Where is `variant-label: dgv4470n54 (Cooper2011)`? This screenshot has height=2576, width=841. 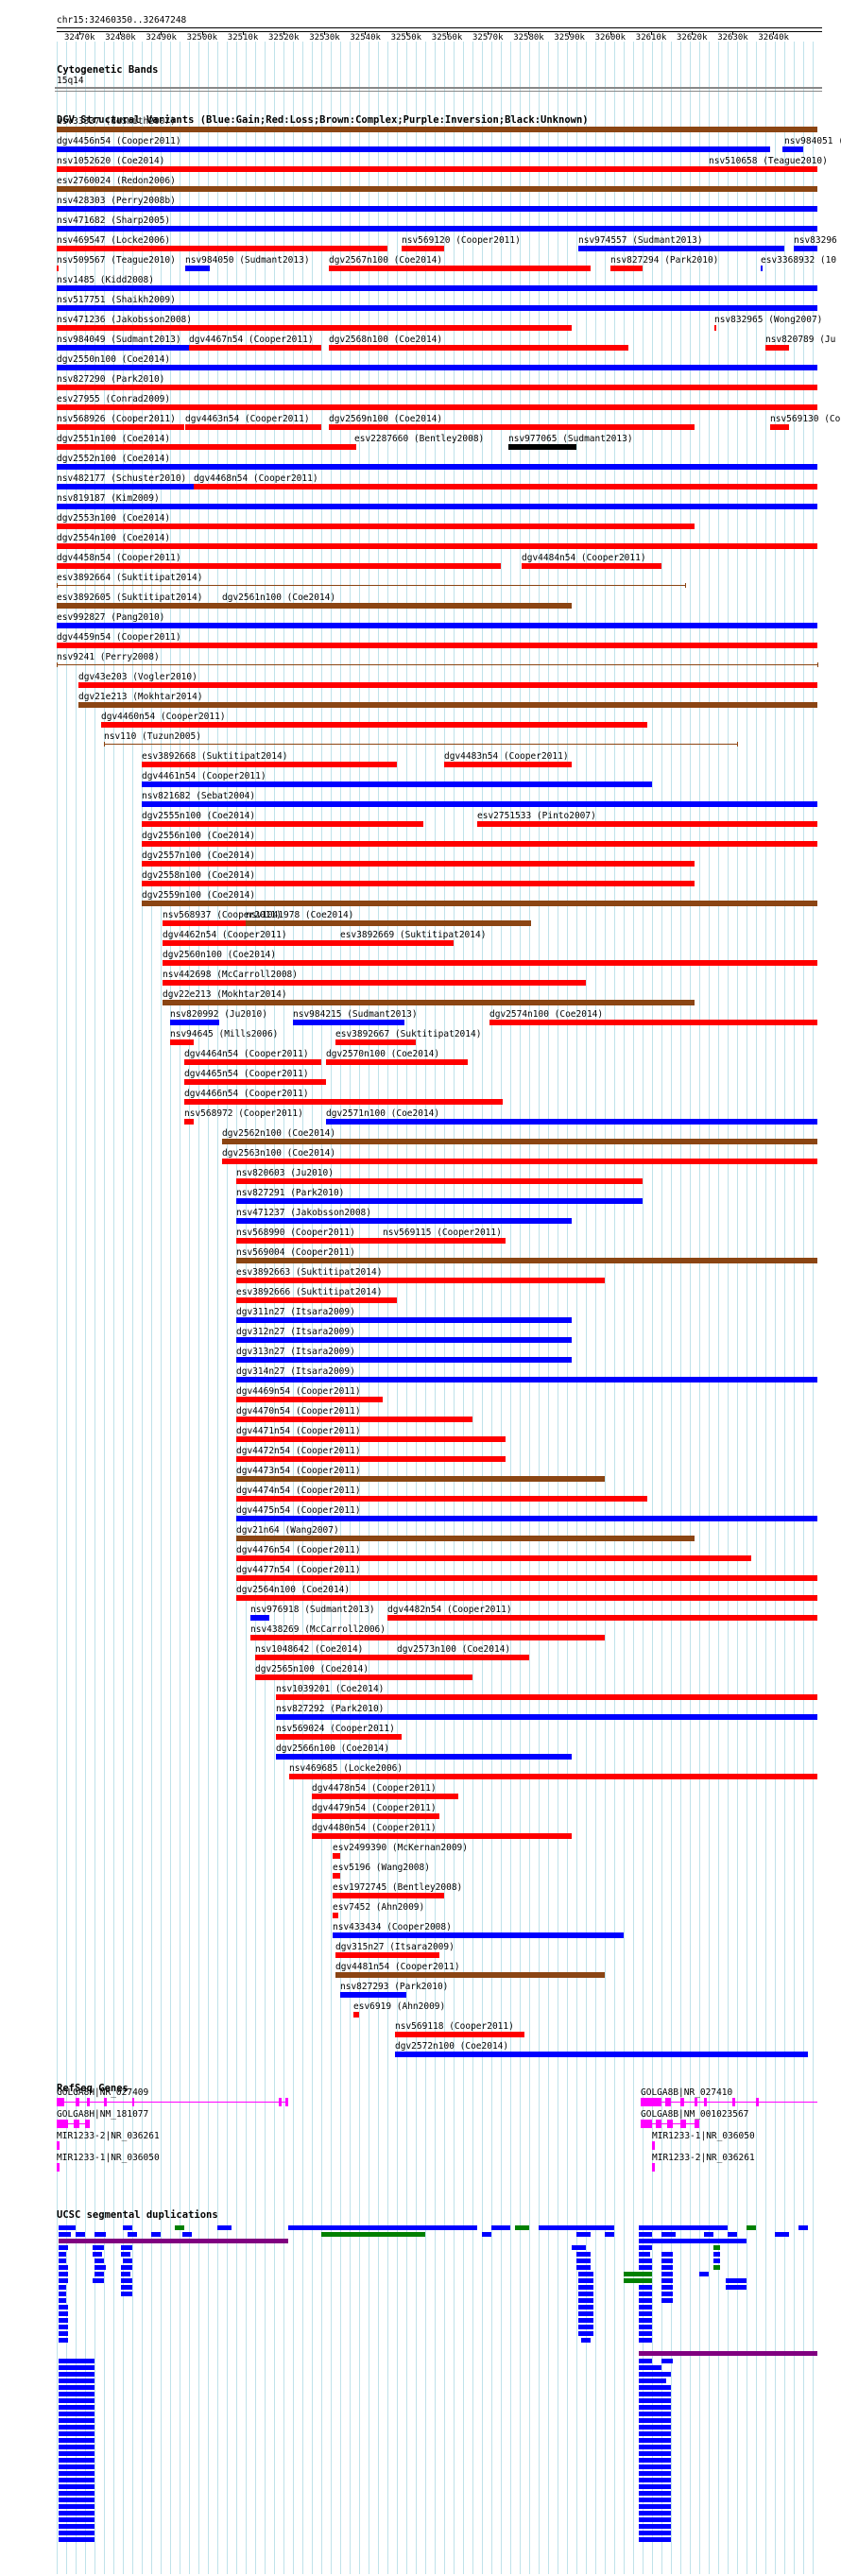 variant-label: dgv4470n54 (Cooper2011) is located at coordinates (298, 1411).